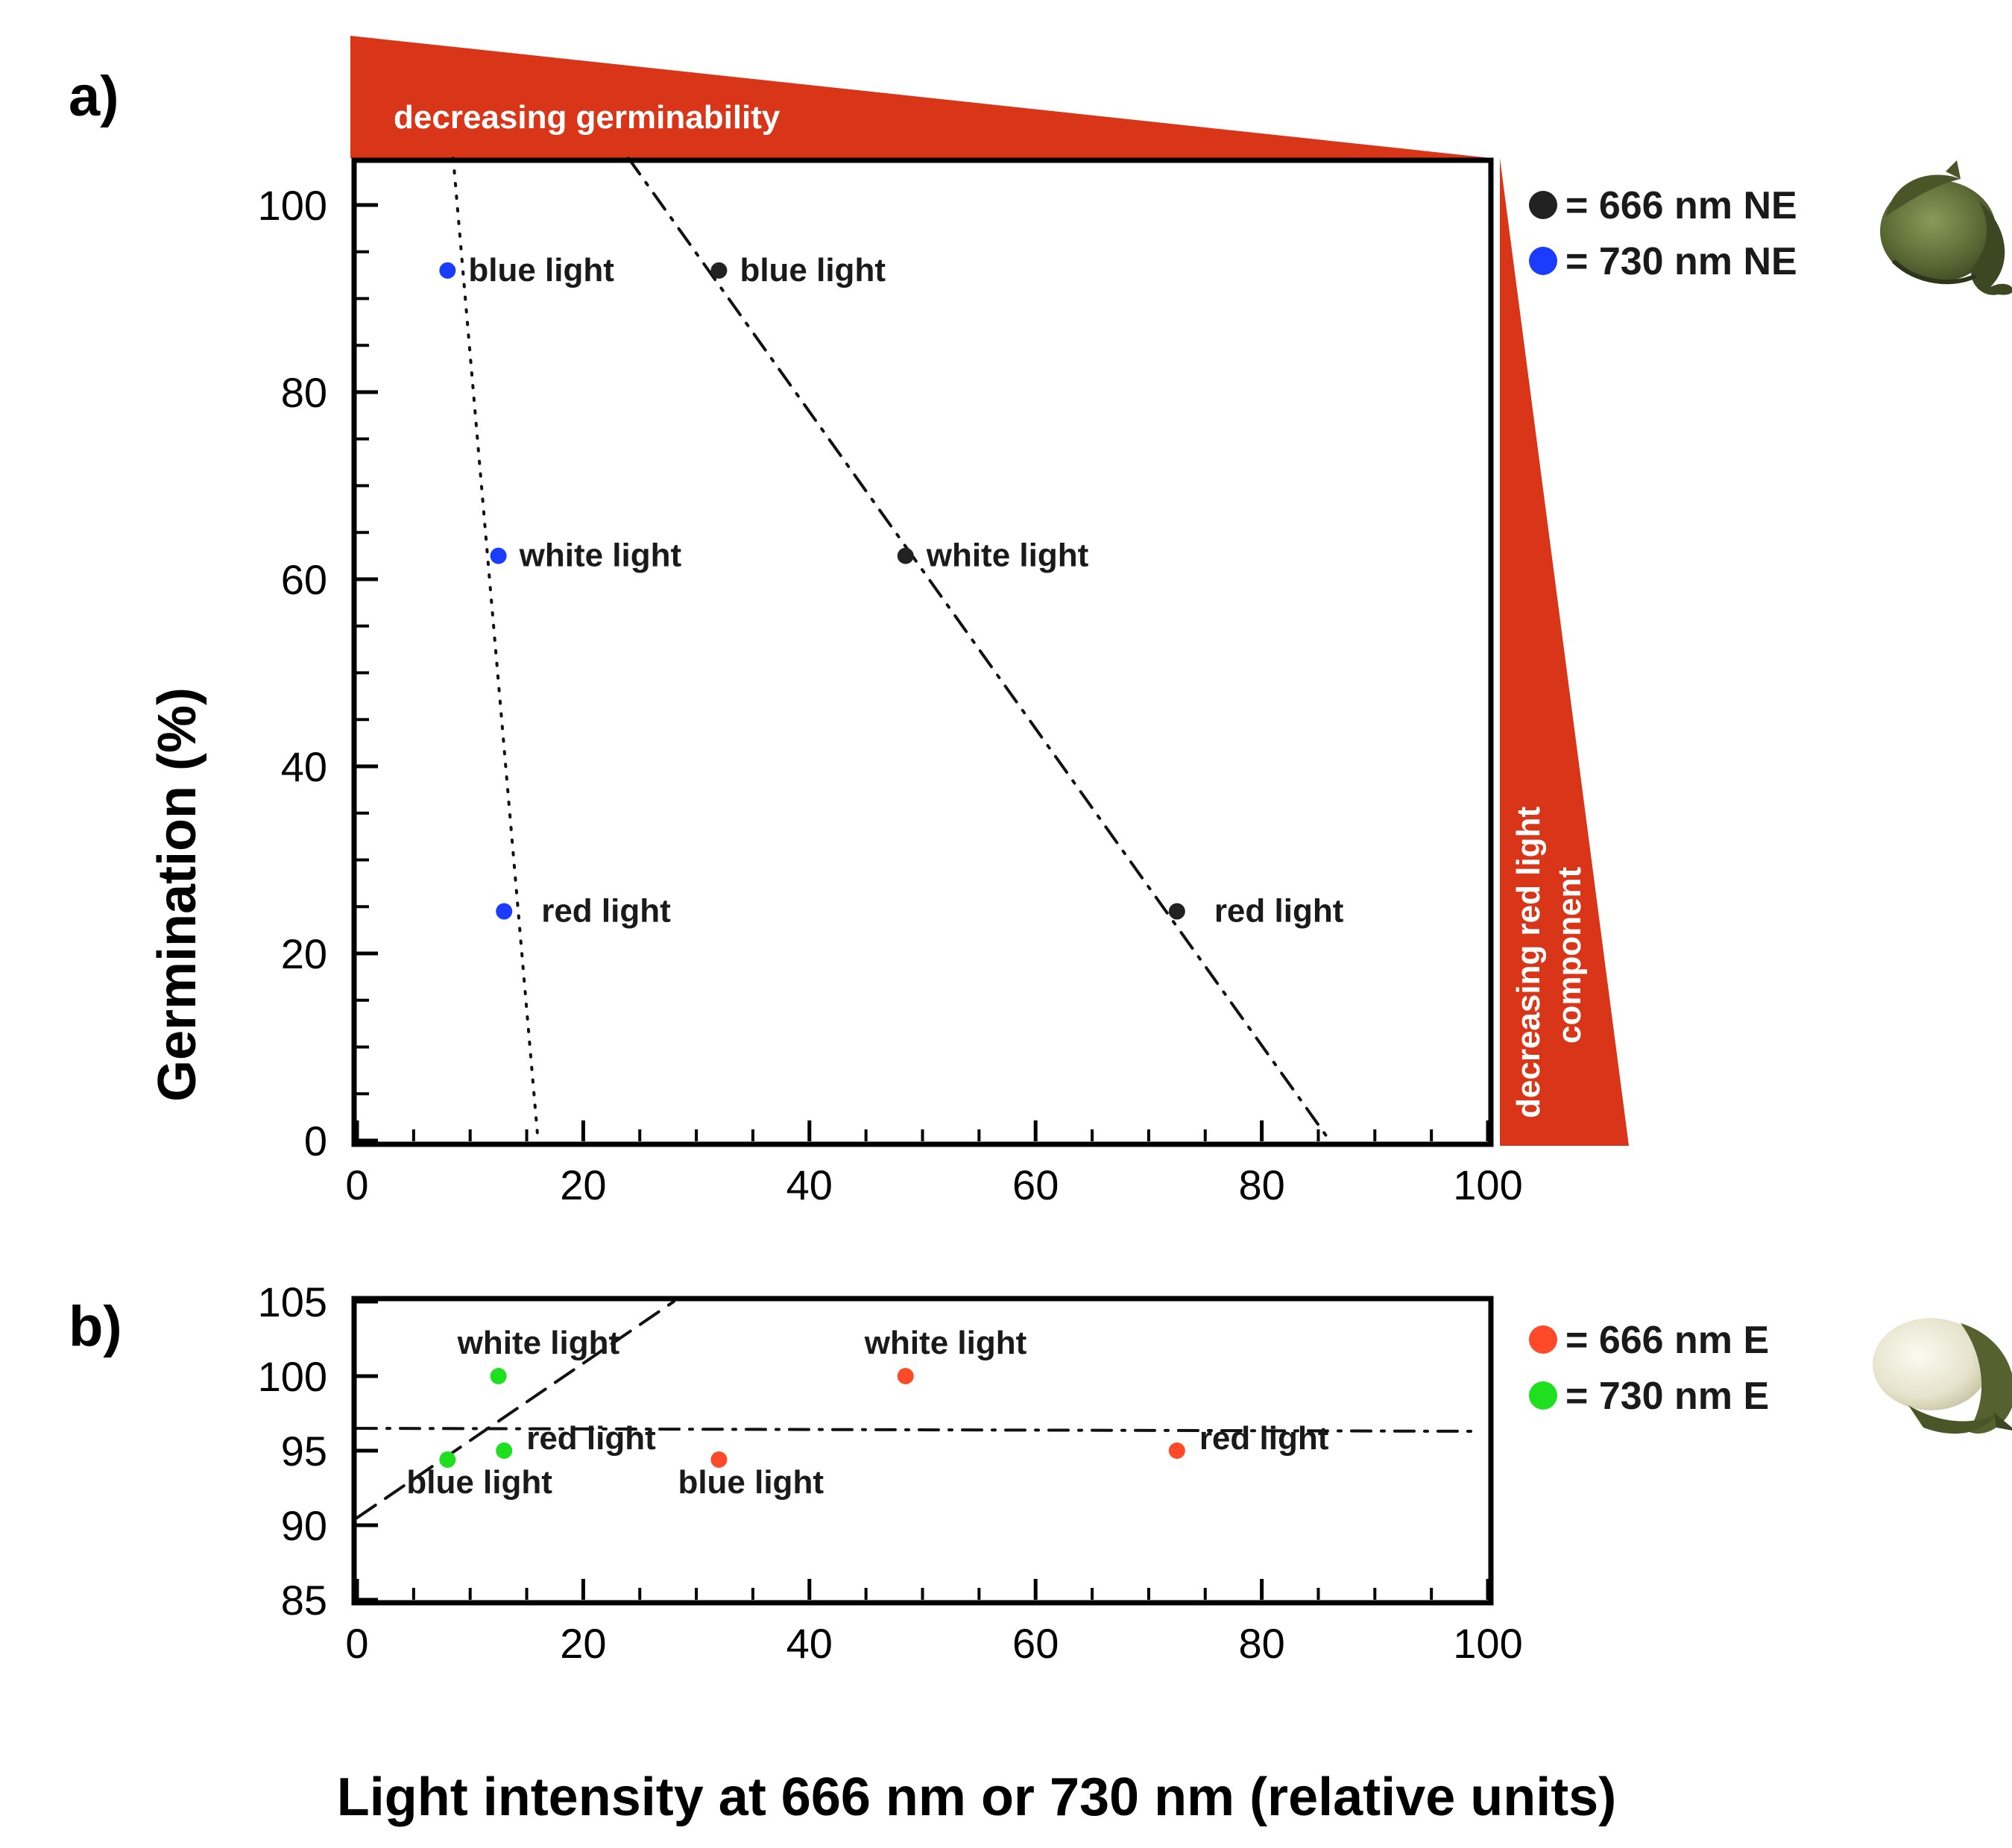 The height and width of the screenshot is (1848, 2012). Describe the element at coordinates (95, 1326) in the screenshot. I see `panel-letter-b: b)` at that location.